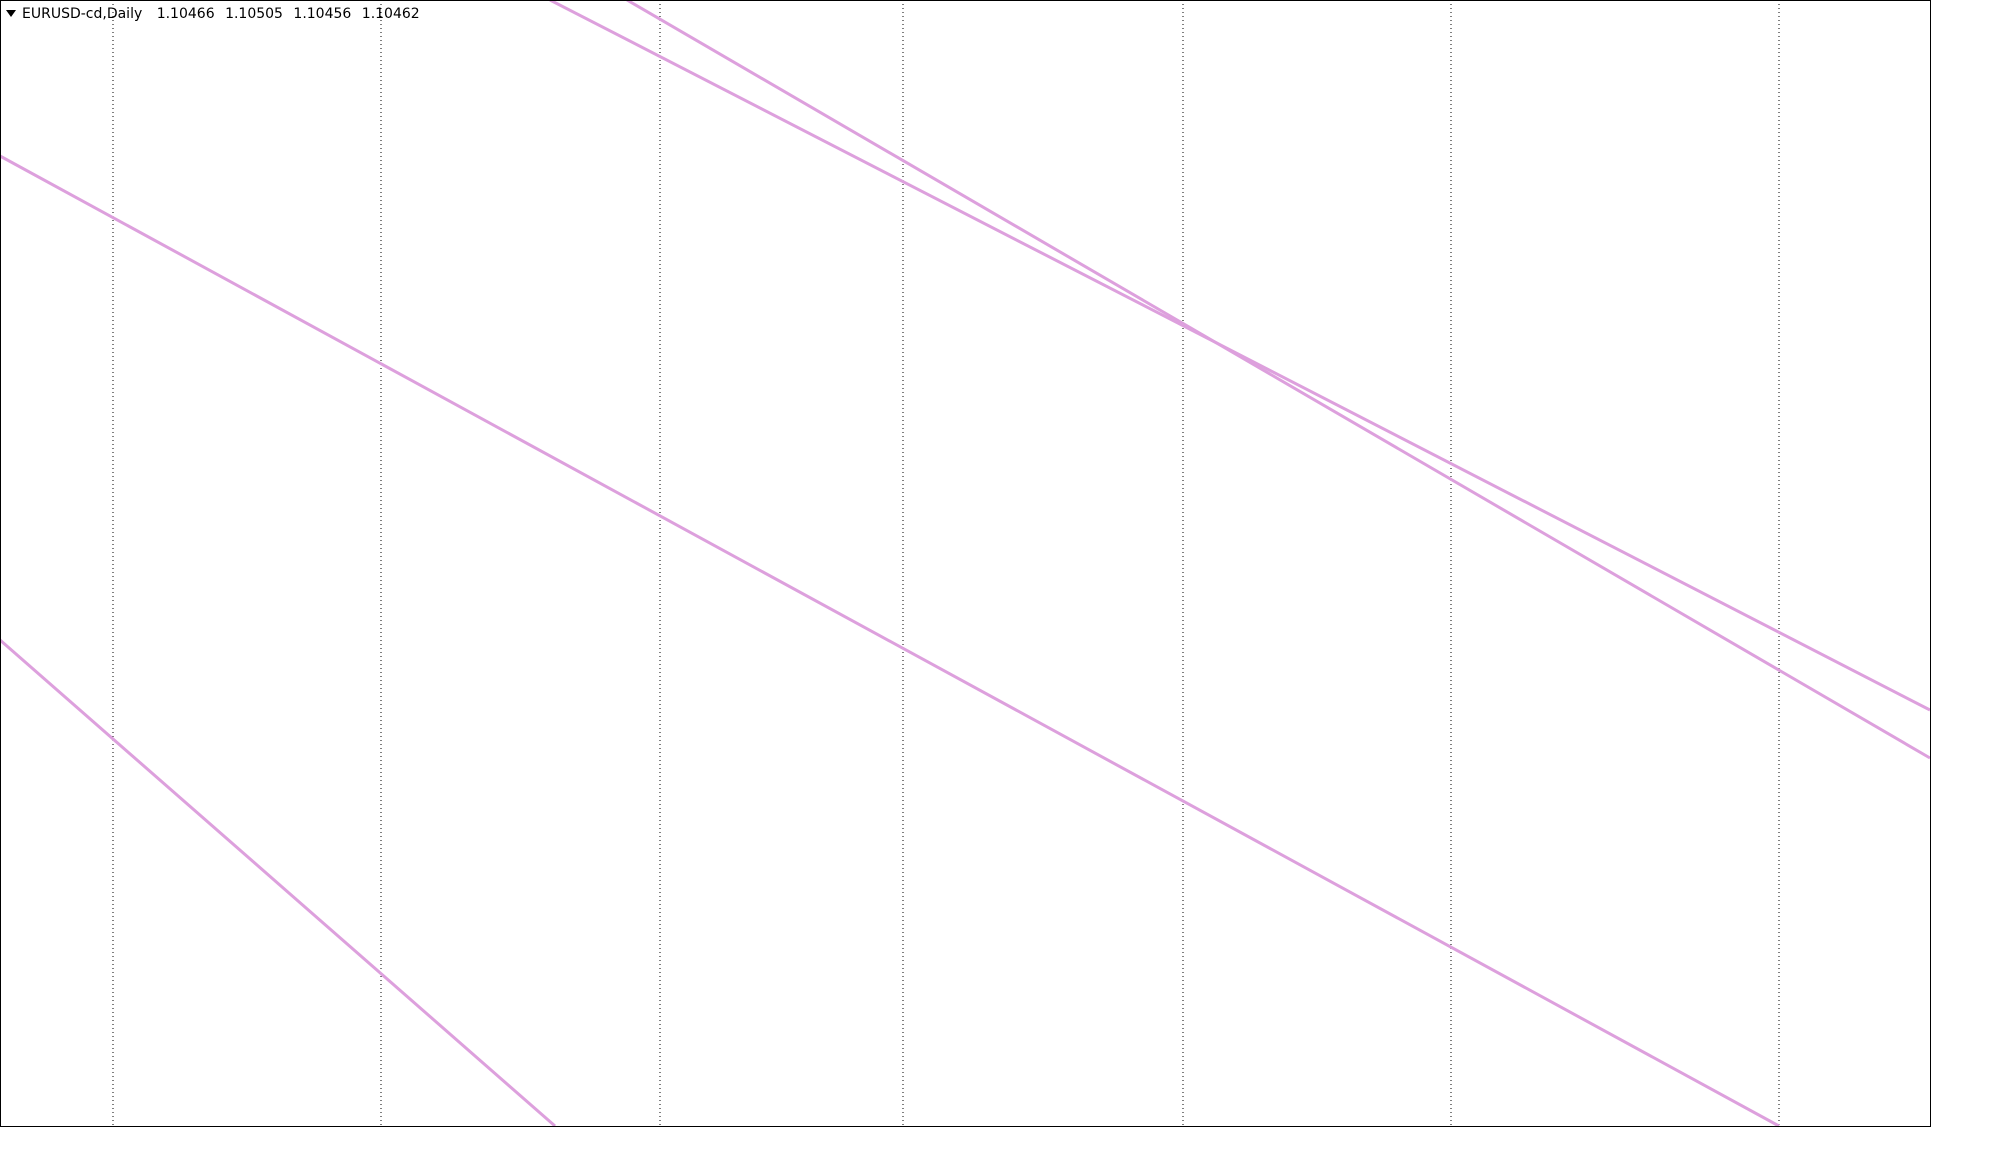 This screenshot has width=2000, height=1169. Describe the element at coordinates (254, 14) in the screenshot. I see `high-value: 1.10505` at that location.